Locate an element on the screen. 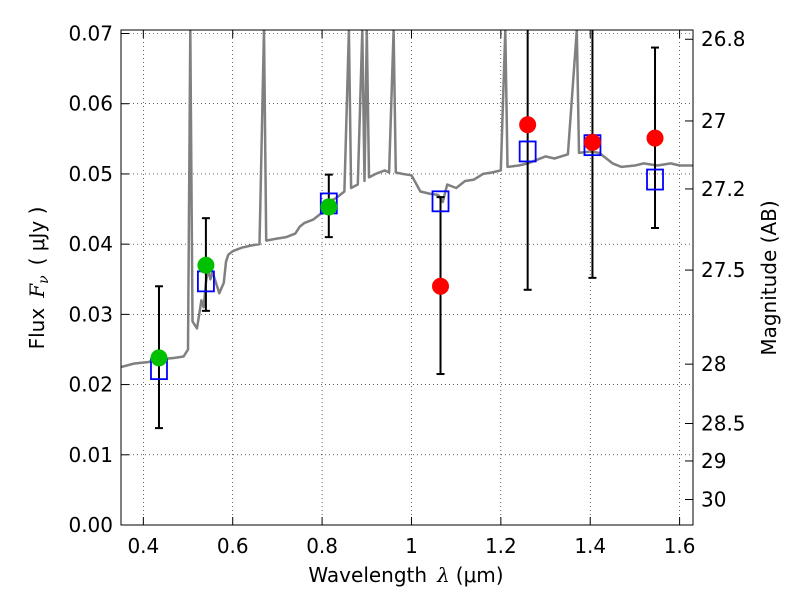 This screenshot has height=600, width=800. x-tick-label: 1 is located at coordinates (411, 546).